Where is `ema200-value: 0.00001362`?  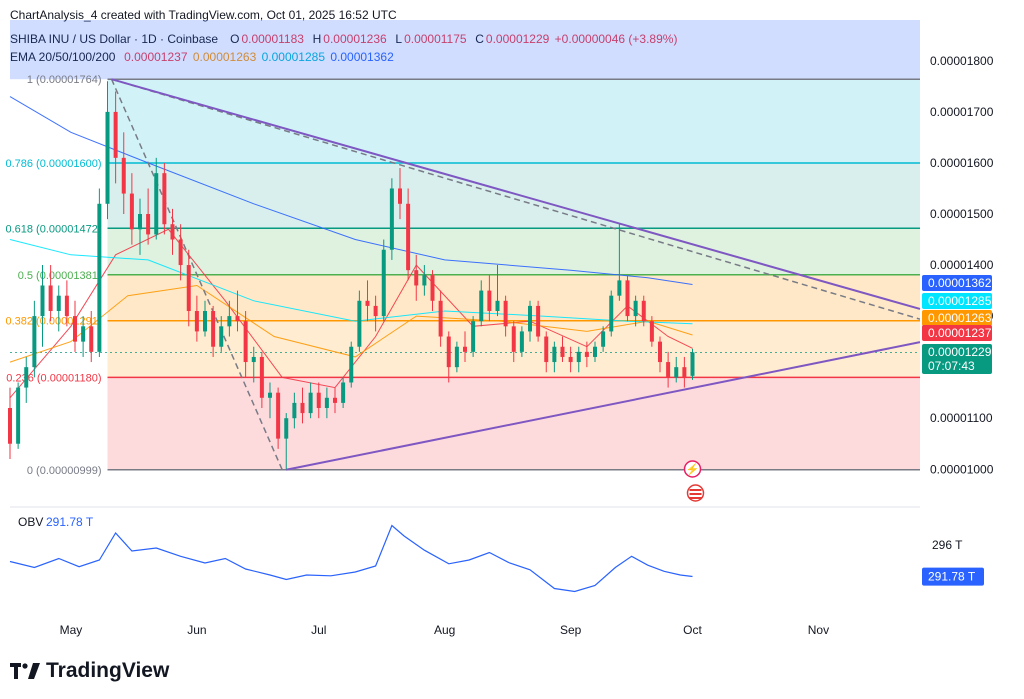
ema200-value: 0.00001362 is located at coordinates (362, 57).